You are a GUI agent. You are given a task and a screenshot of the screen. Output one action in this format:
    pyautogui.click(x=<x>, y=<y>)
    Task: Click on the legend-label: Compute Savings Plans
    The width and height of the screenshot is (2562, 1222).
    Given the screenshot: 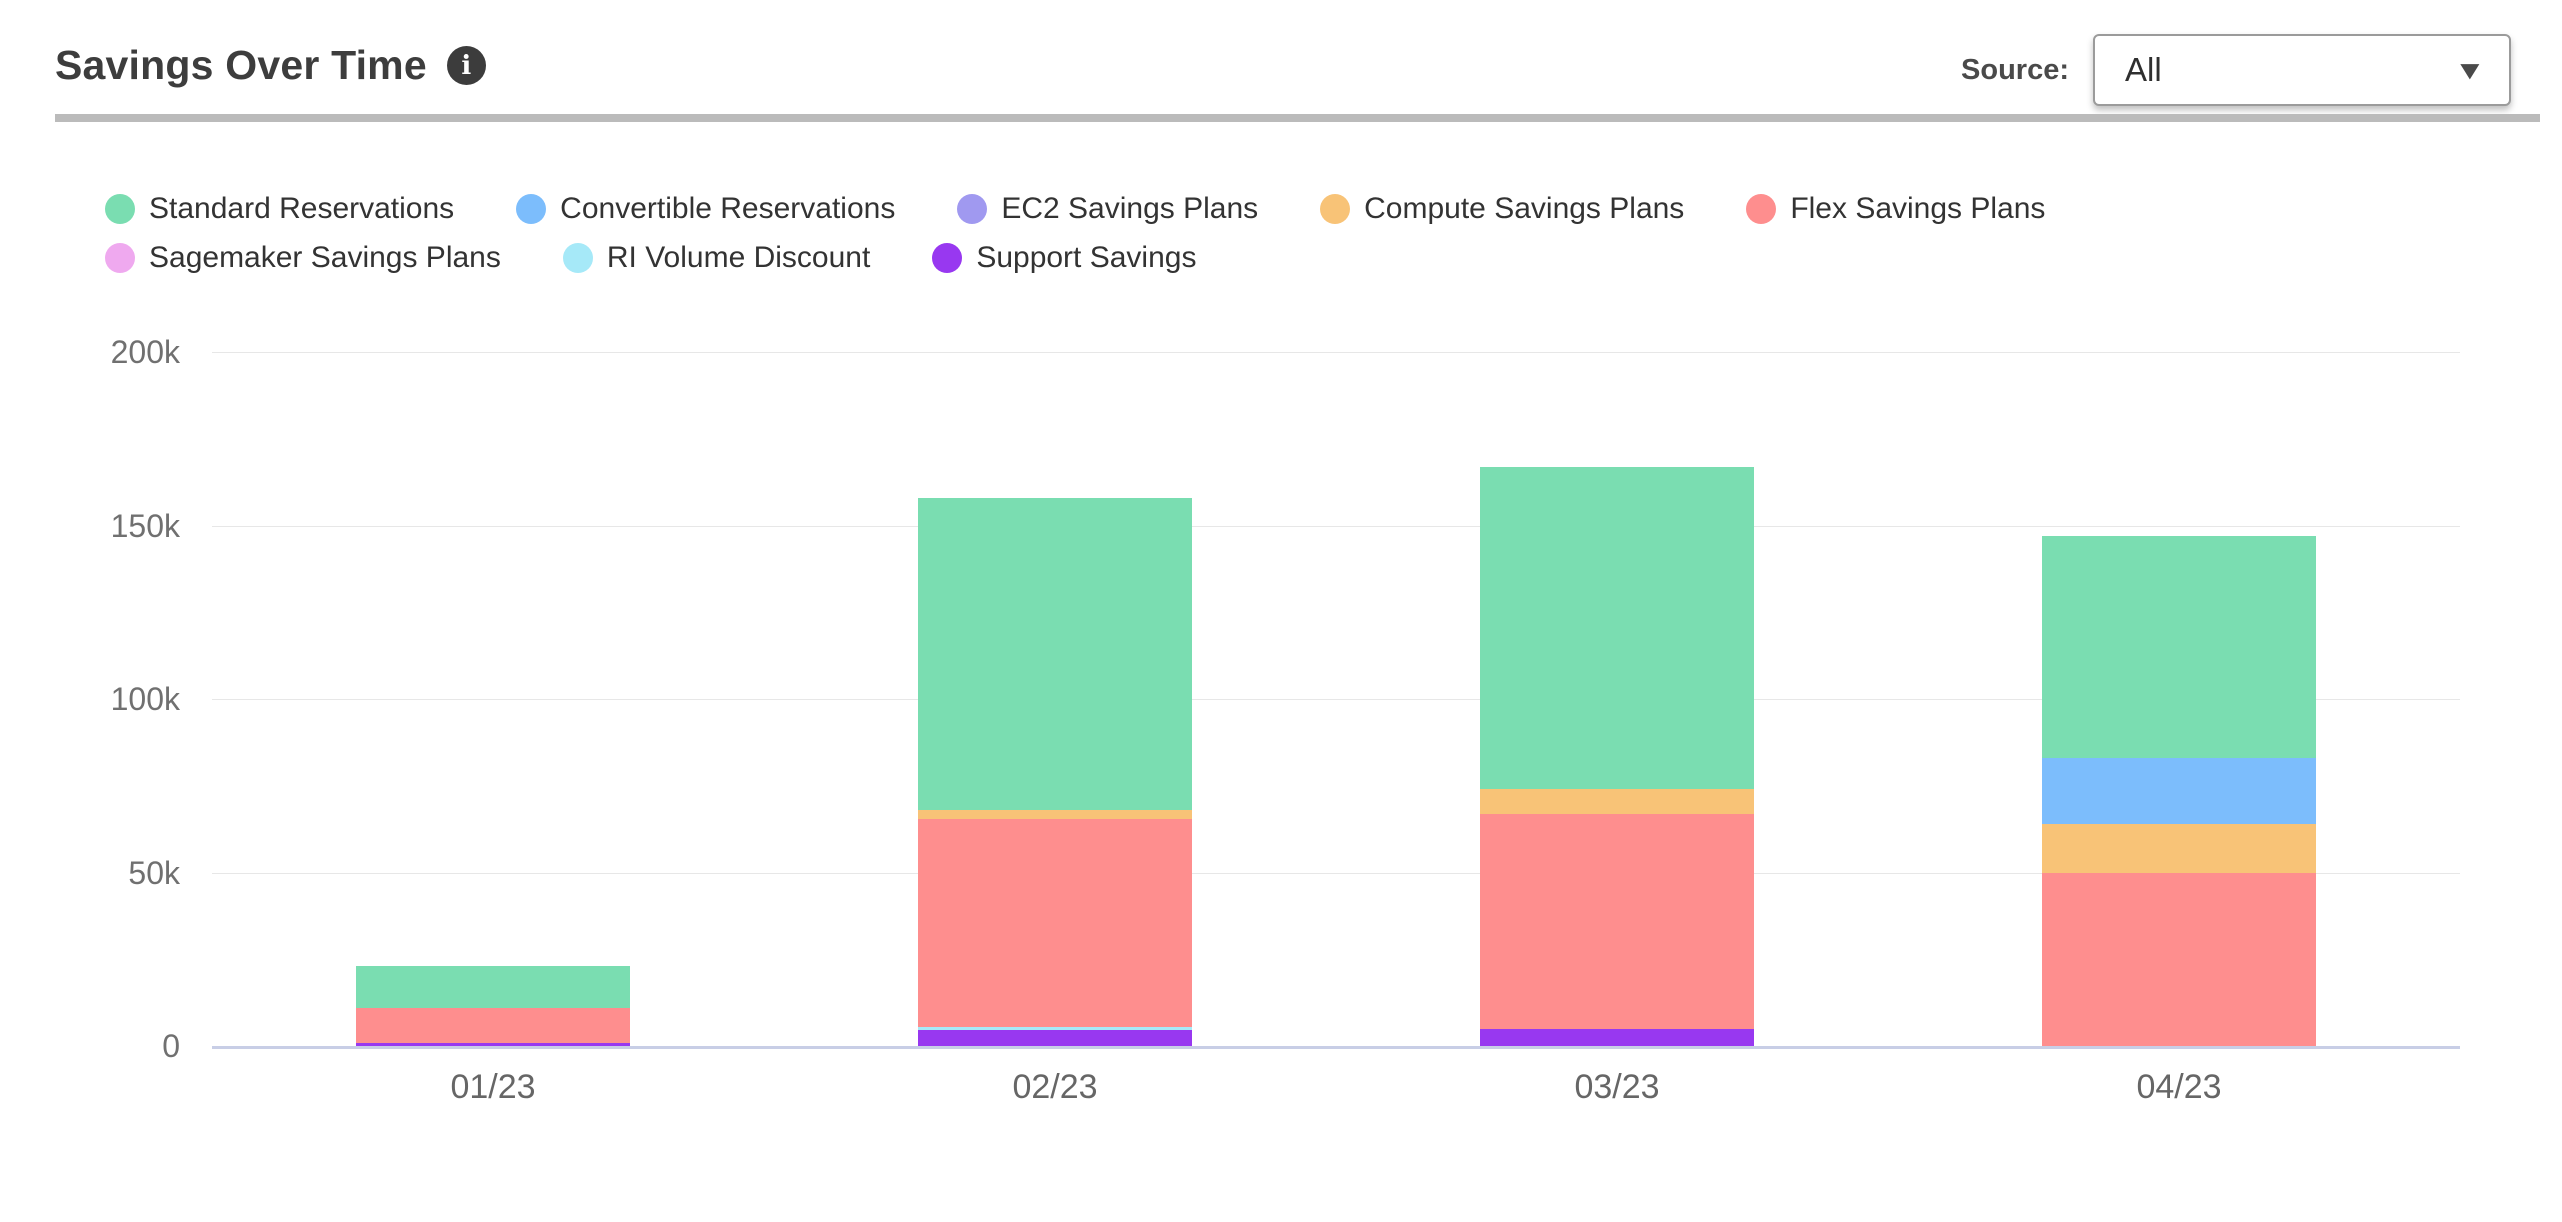 What is the action you would take?
    pyautogui.click(x=1524, y=208)
    